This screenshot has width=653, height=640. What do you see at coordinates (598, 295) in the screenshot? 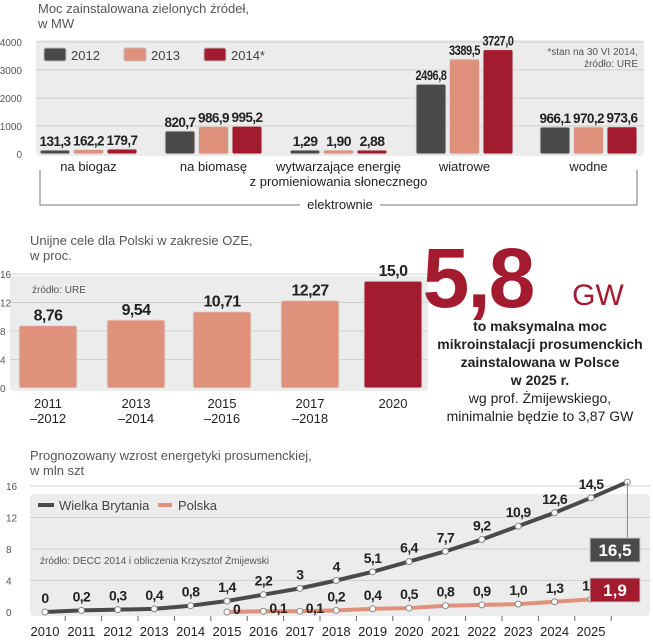
I see `highlight-unit: GW` at bounding box center [598, 295].